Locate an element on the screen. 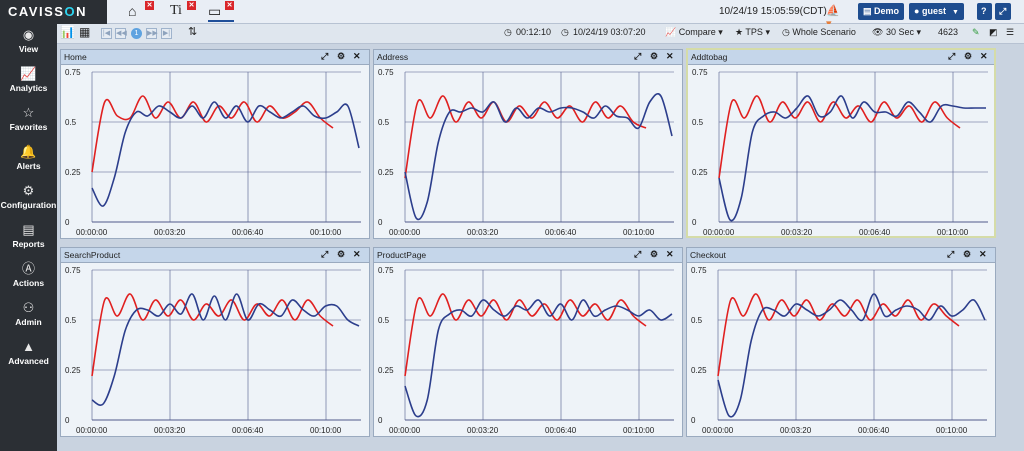 Image resolution: width=1024 pixels, height=451 pixels. boat-icon: ⛵▾ is located at coordinates (833, 17).